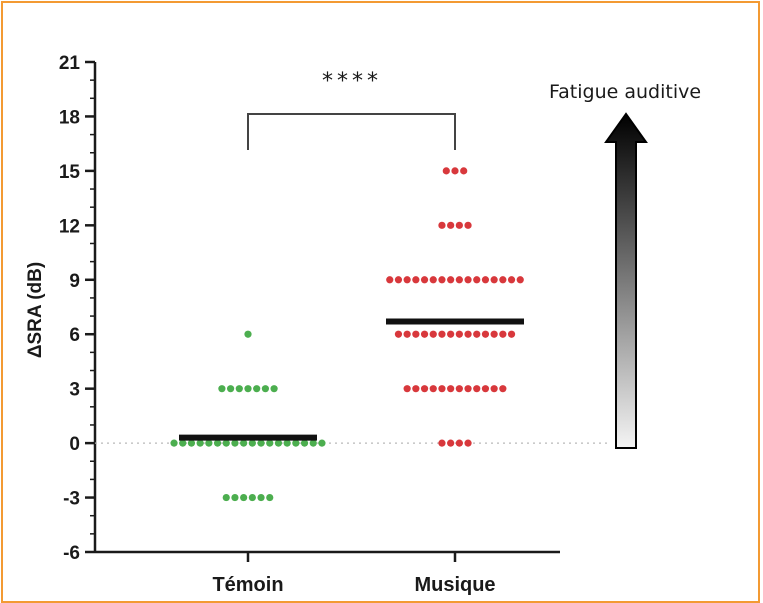 The height and width of the screenshot is (603, 763). I want to click on fatigue-arrow, so click(626, 280).